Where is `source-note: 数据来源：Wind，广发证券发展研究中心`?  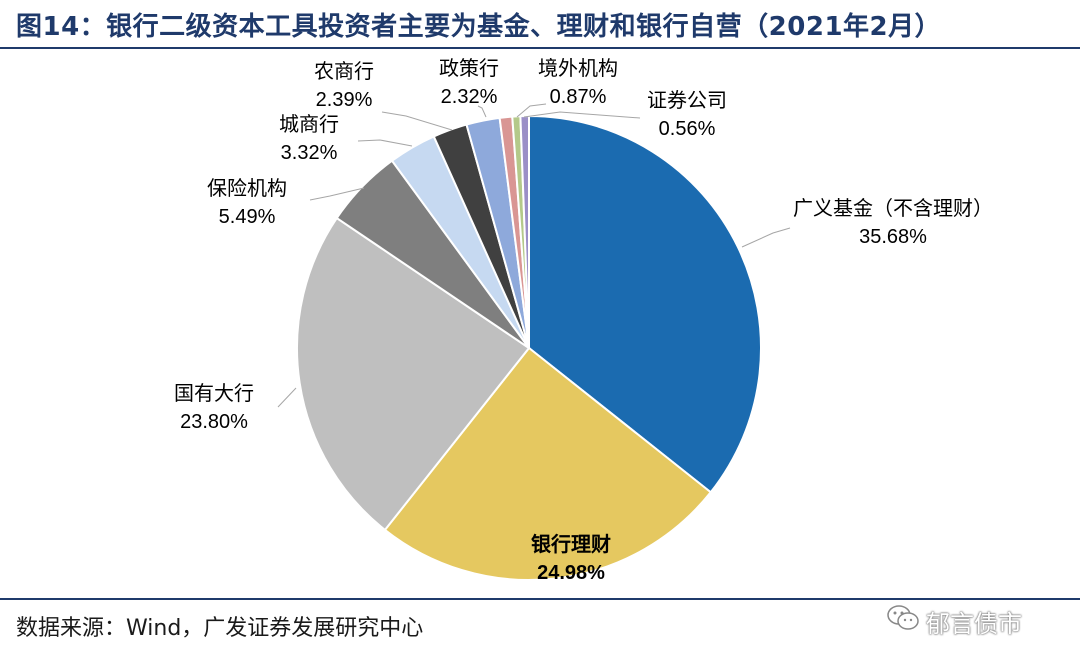 source-note: 数据来源：Wind，广发证券发展研究中心 is located at coordinates (220, 628).